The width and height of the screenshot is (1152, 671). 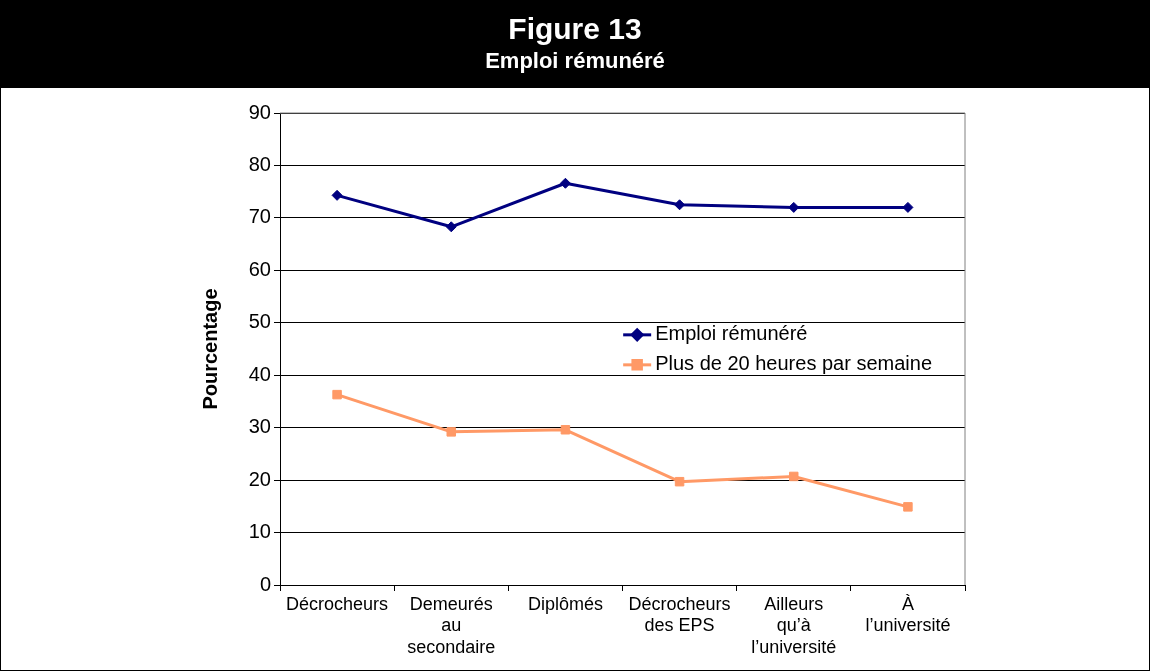 What do you see at coordinates (908, 614) in the screenshot?
I see `x-tick-label: À l’université` at bounding box center [908, 614].